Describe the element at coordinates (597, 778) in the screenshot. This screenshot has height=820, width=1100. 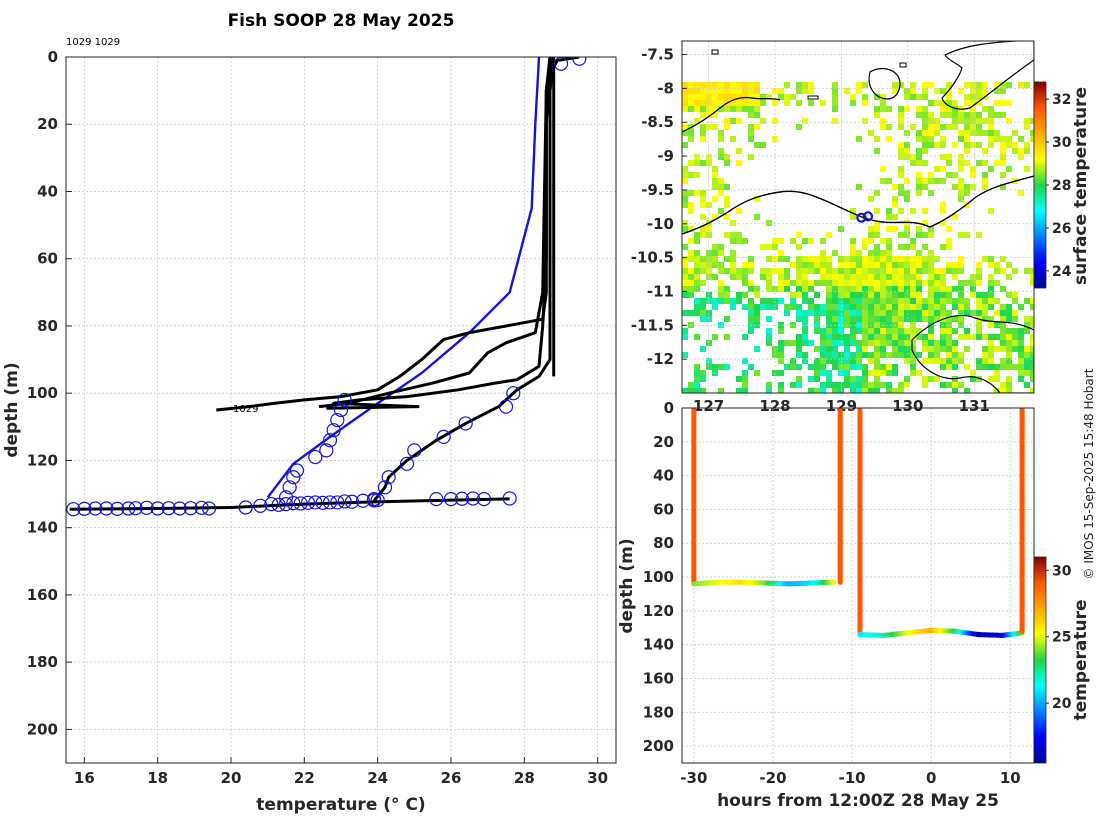
I see `profile-xtick-label: 30` at that location.